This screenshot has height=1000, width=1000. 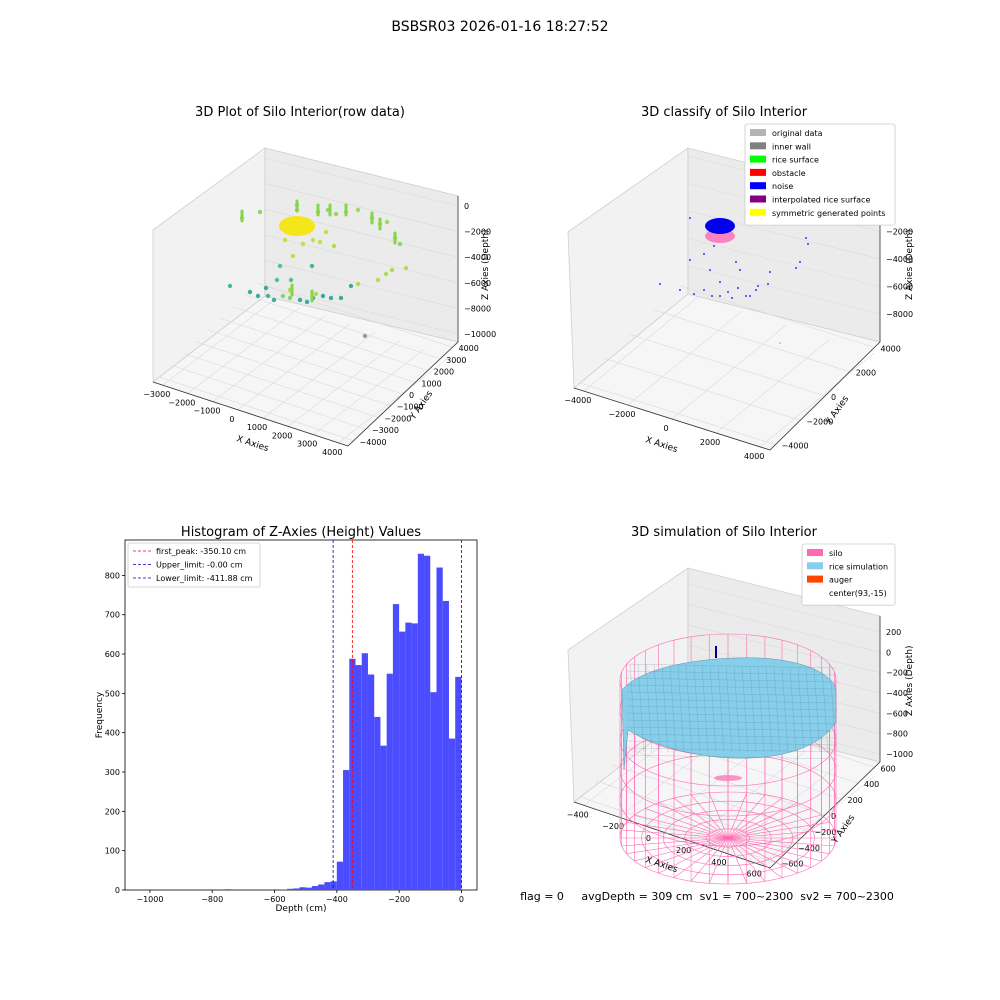 What do you see at coordinates (578, 814) in the screenshot?
I see `xtick-label: −400` at bounding box center [578, 814].